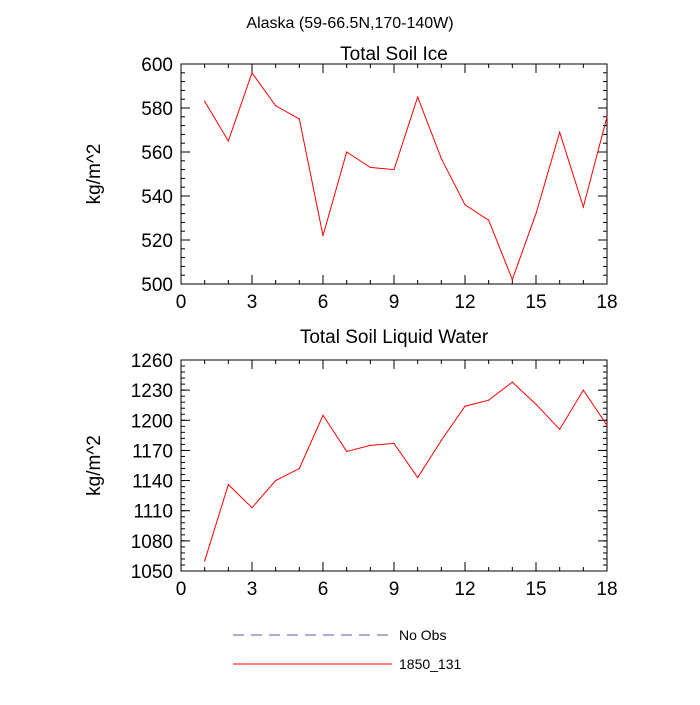 The width and height of the screenshot is (700, 705). I want to click on y-tick-label: 540, so click(157, 197).